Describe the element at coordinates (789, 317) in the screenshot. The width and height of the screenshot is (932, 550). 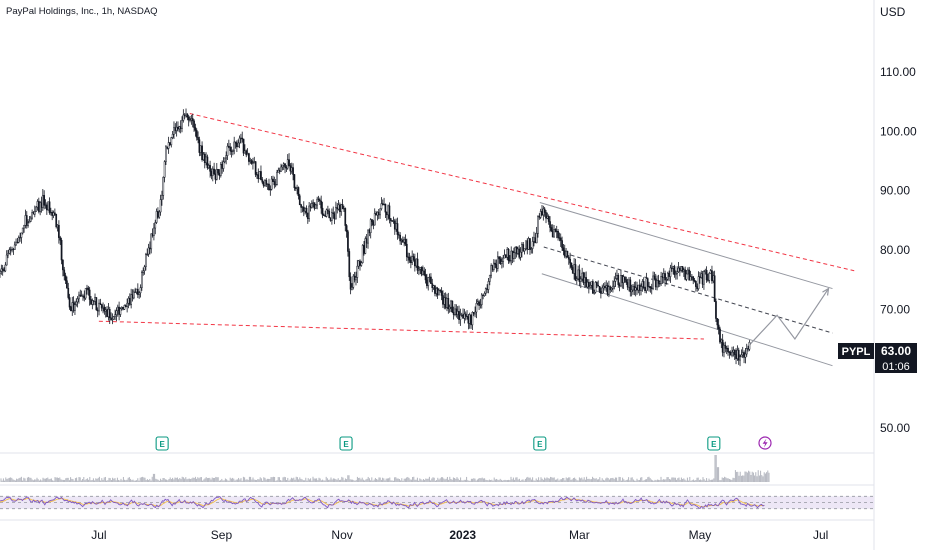
I see `projection-path` at that location.